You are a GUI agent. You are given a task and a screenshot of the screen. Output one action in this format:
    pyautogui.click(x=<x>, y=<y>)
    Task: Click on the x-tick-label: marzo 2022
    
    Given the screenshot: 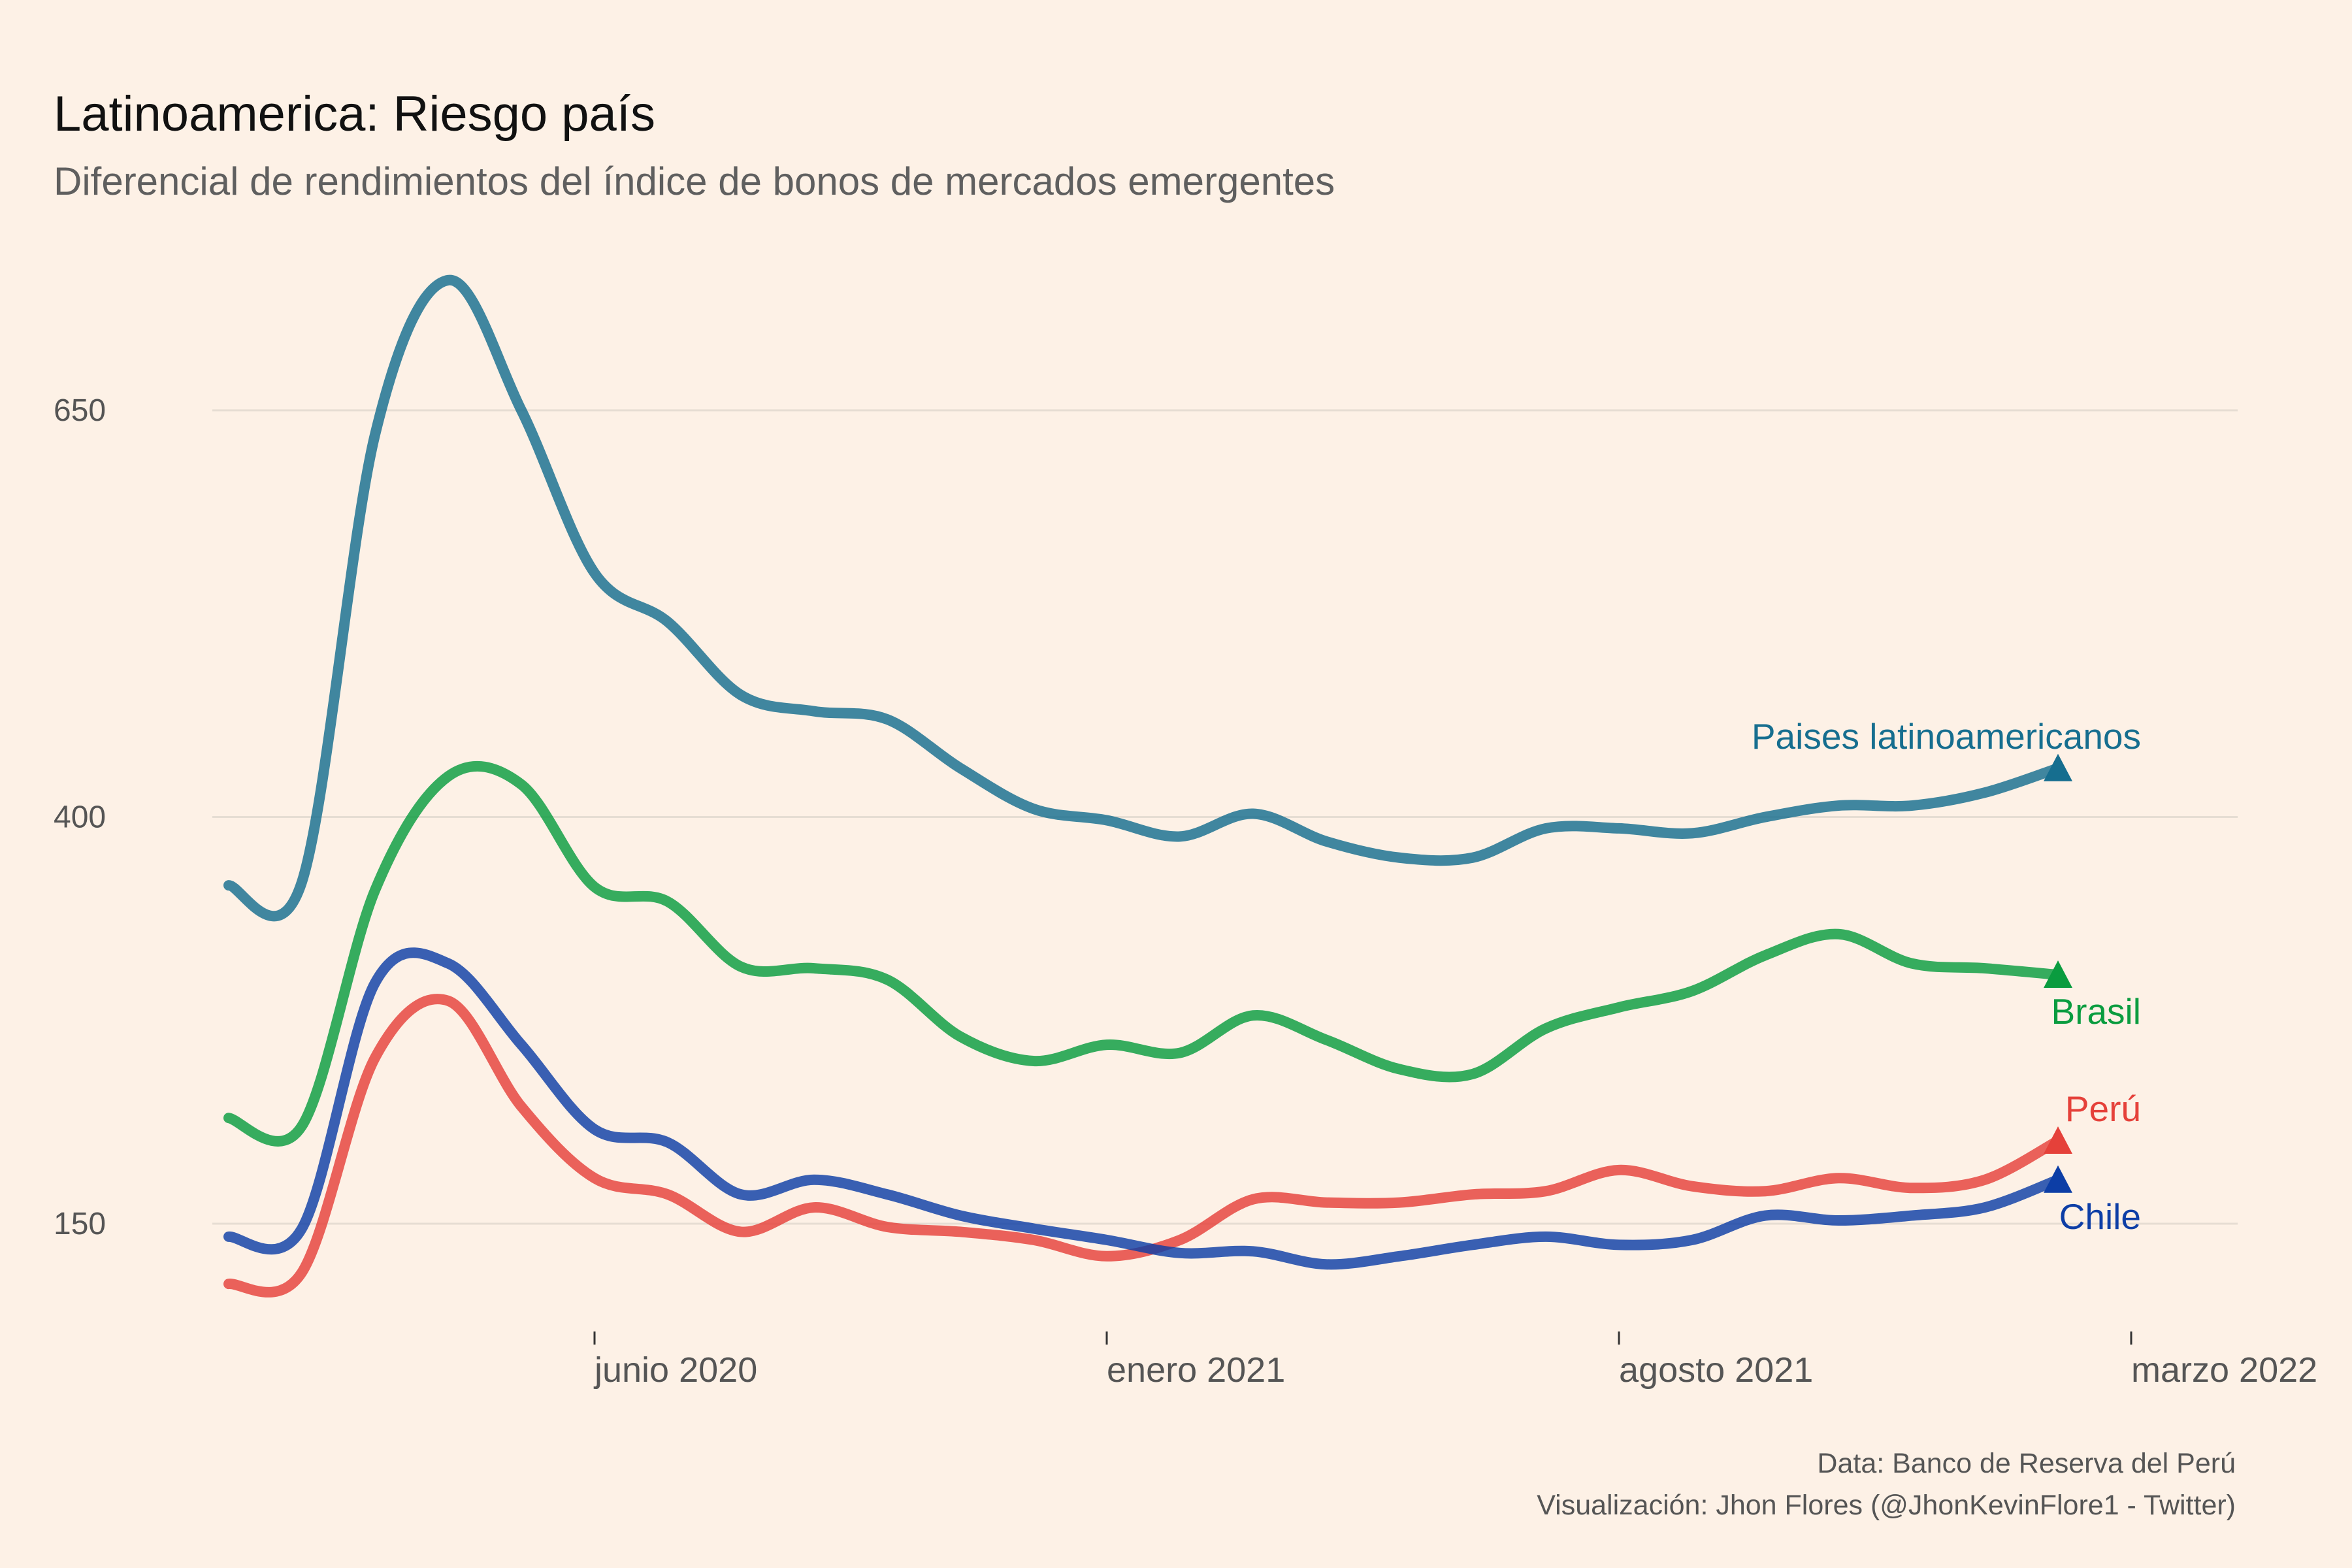 What is the action you would take?
    pyautogui.click(x=2224, y=1370)
    